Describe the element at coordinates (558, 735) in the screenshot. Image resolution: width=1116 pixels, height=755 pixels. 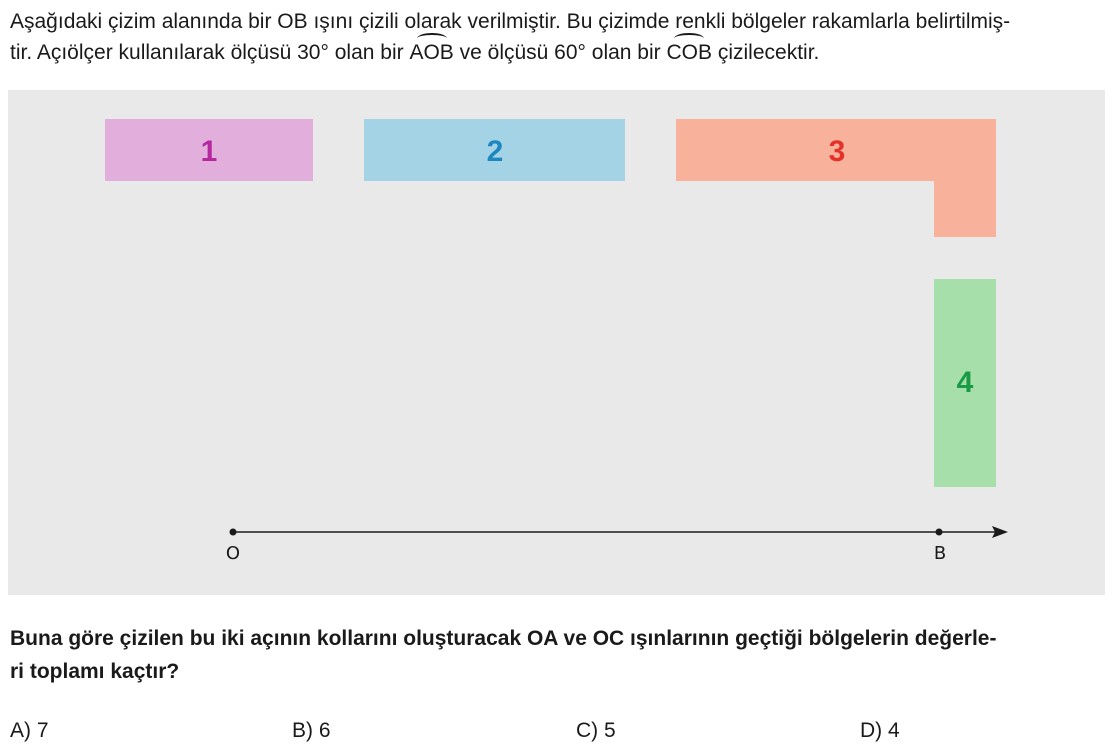
I see `answer-options: A) 7 B) 6 C) 5 D) 4` at that location.